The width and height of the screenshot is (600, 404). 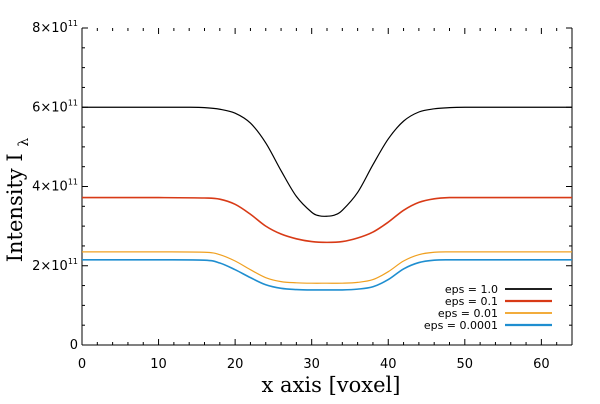 What do you see at coordinates (24, 142) in the screenshot?
I see `y-axis-title-subscript: λ` at bounding box center [24, 142].